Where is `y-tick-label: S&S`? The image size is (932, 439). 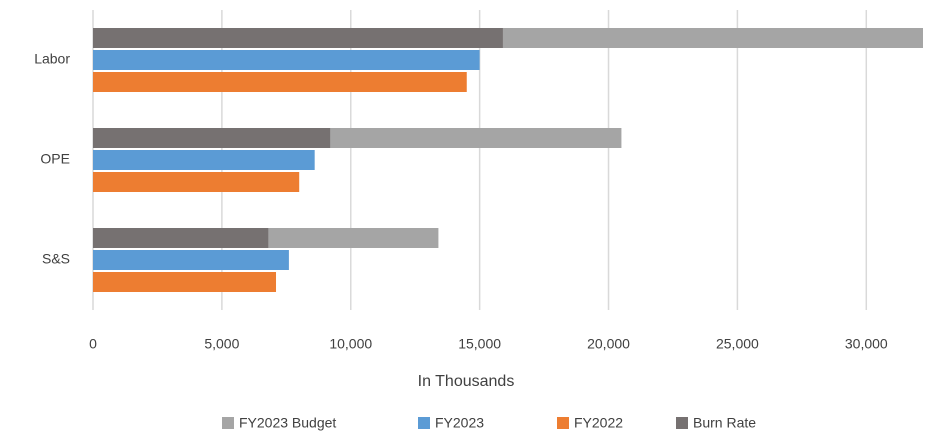 y-tick-label: S&S is located at coordinates (56, 259).